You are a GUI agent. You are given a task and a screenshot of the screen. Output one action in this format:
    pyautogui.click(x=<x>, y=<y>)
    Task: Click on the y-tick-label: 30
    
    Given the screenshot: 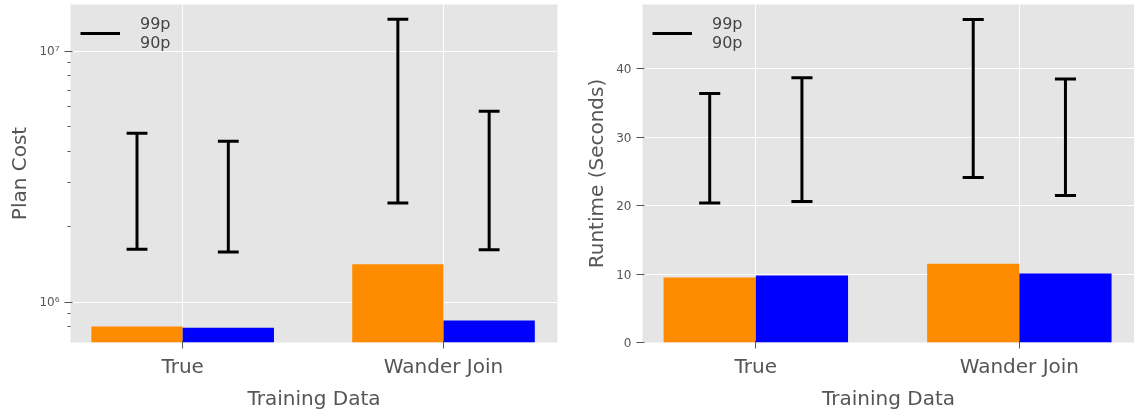 What is the action you would take?
    pyautogui.click(x=624, y=137)
    